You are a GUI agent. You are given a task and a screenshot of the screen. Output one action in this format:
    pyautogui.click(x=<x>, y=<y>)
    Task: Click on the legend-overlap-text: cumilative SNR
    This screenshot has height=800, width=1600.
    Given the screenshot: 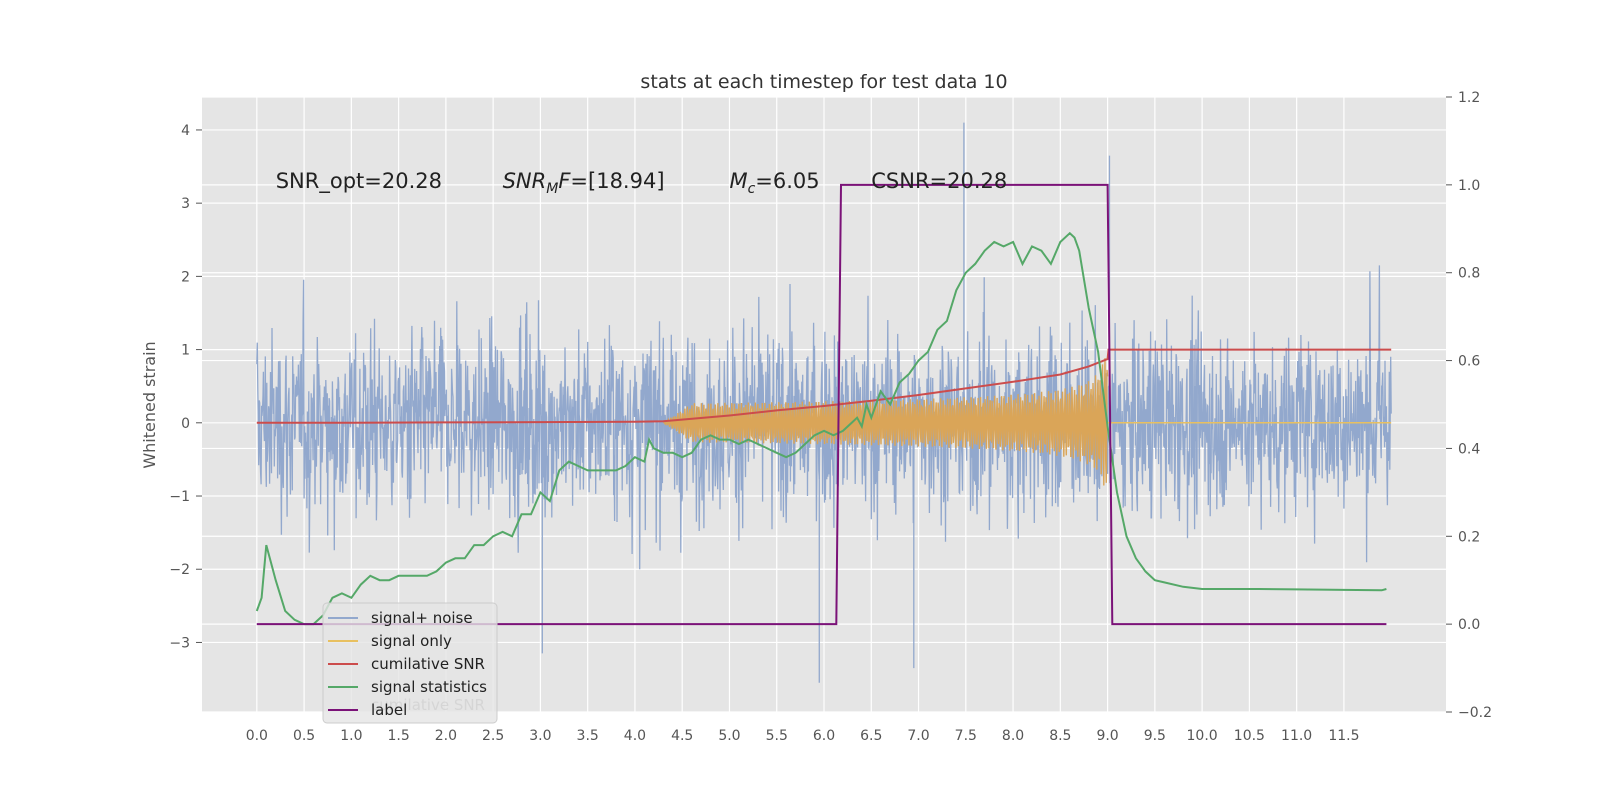 What is the action you would take?
    pyautogui.click(x=428, y=705)
    